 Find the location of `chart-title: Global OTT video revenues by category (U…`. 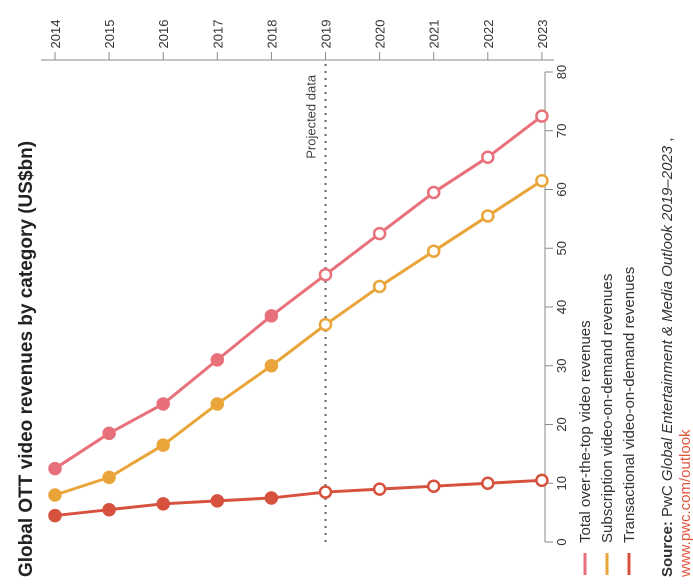

chart-title: Global OTT video revenues by category (U… is located at coordinates (26, 359).